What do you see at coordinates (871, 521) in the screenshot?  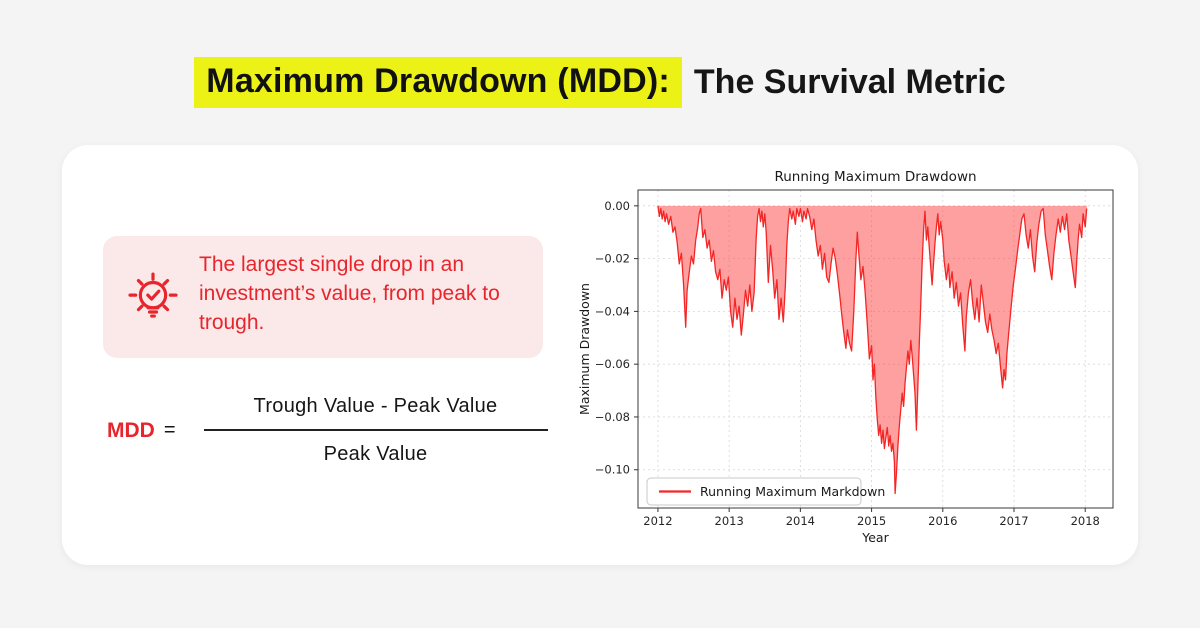 I see `x-tick-label: 2015` at bounding box center [871, 521].